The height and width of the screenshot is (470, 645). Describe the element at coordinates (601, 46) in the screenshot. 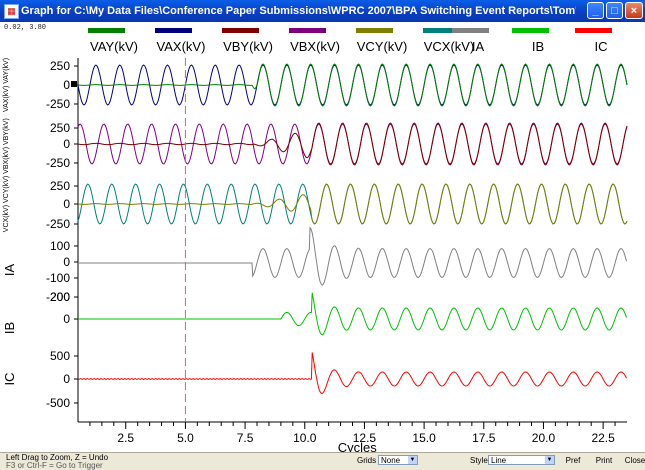

I see `legend-label: IC` at that location.